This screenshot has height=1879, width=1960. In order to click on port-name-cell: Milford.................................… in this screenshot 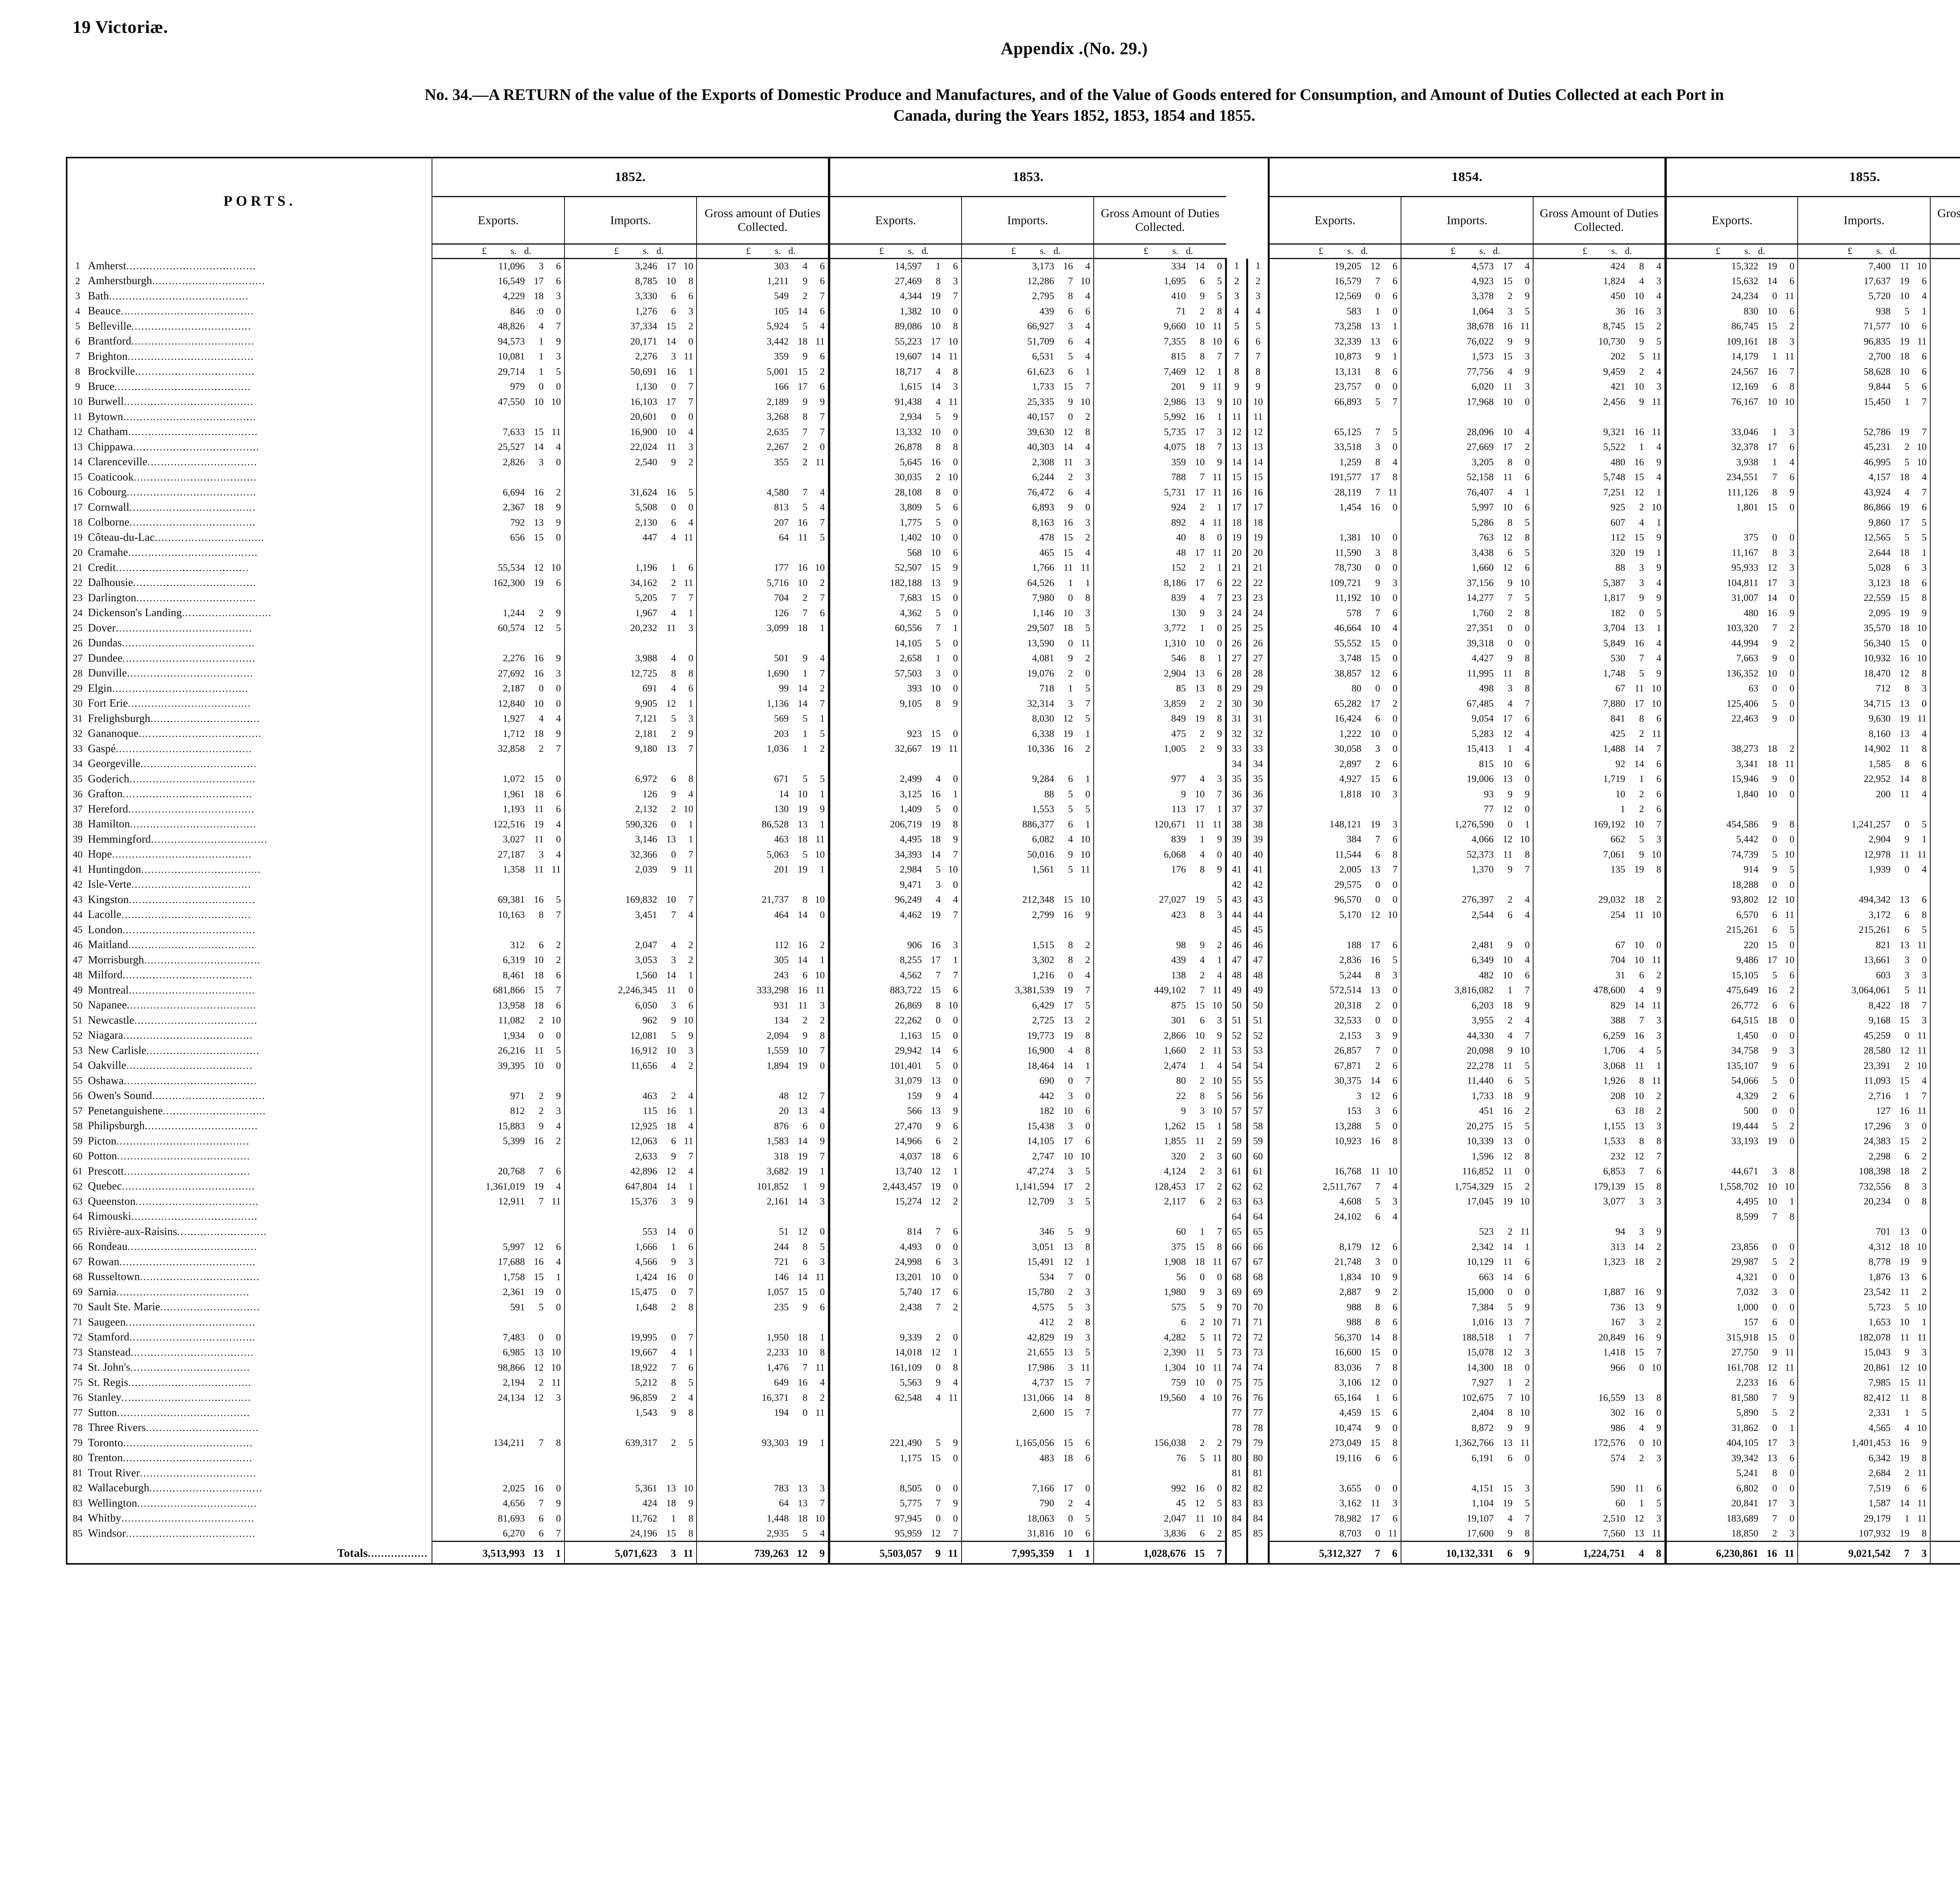, I will do `click(260, 976)`.